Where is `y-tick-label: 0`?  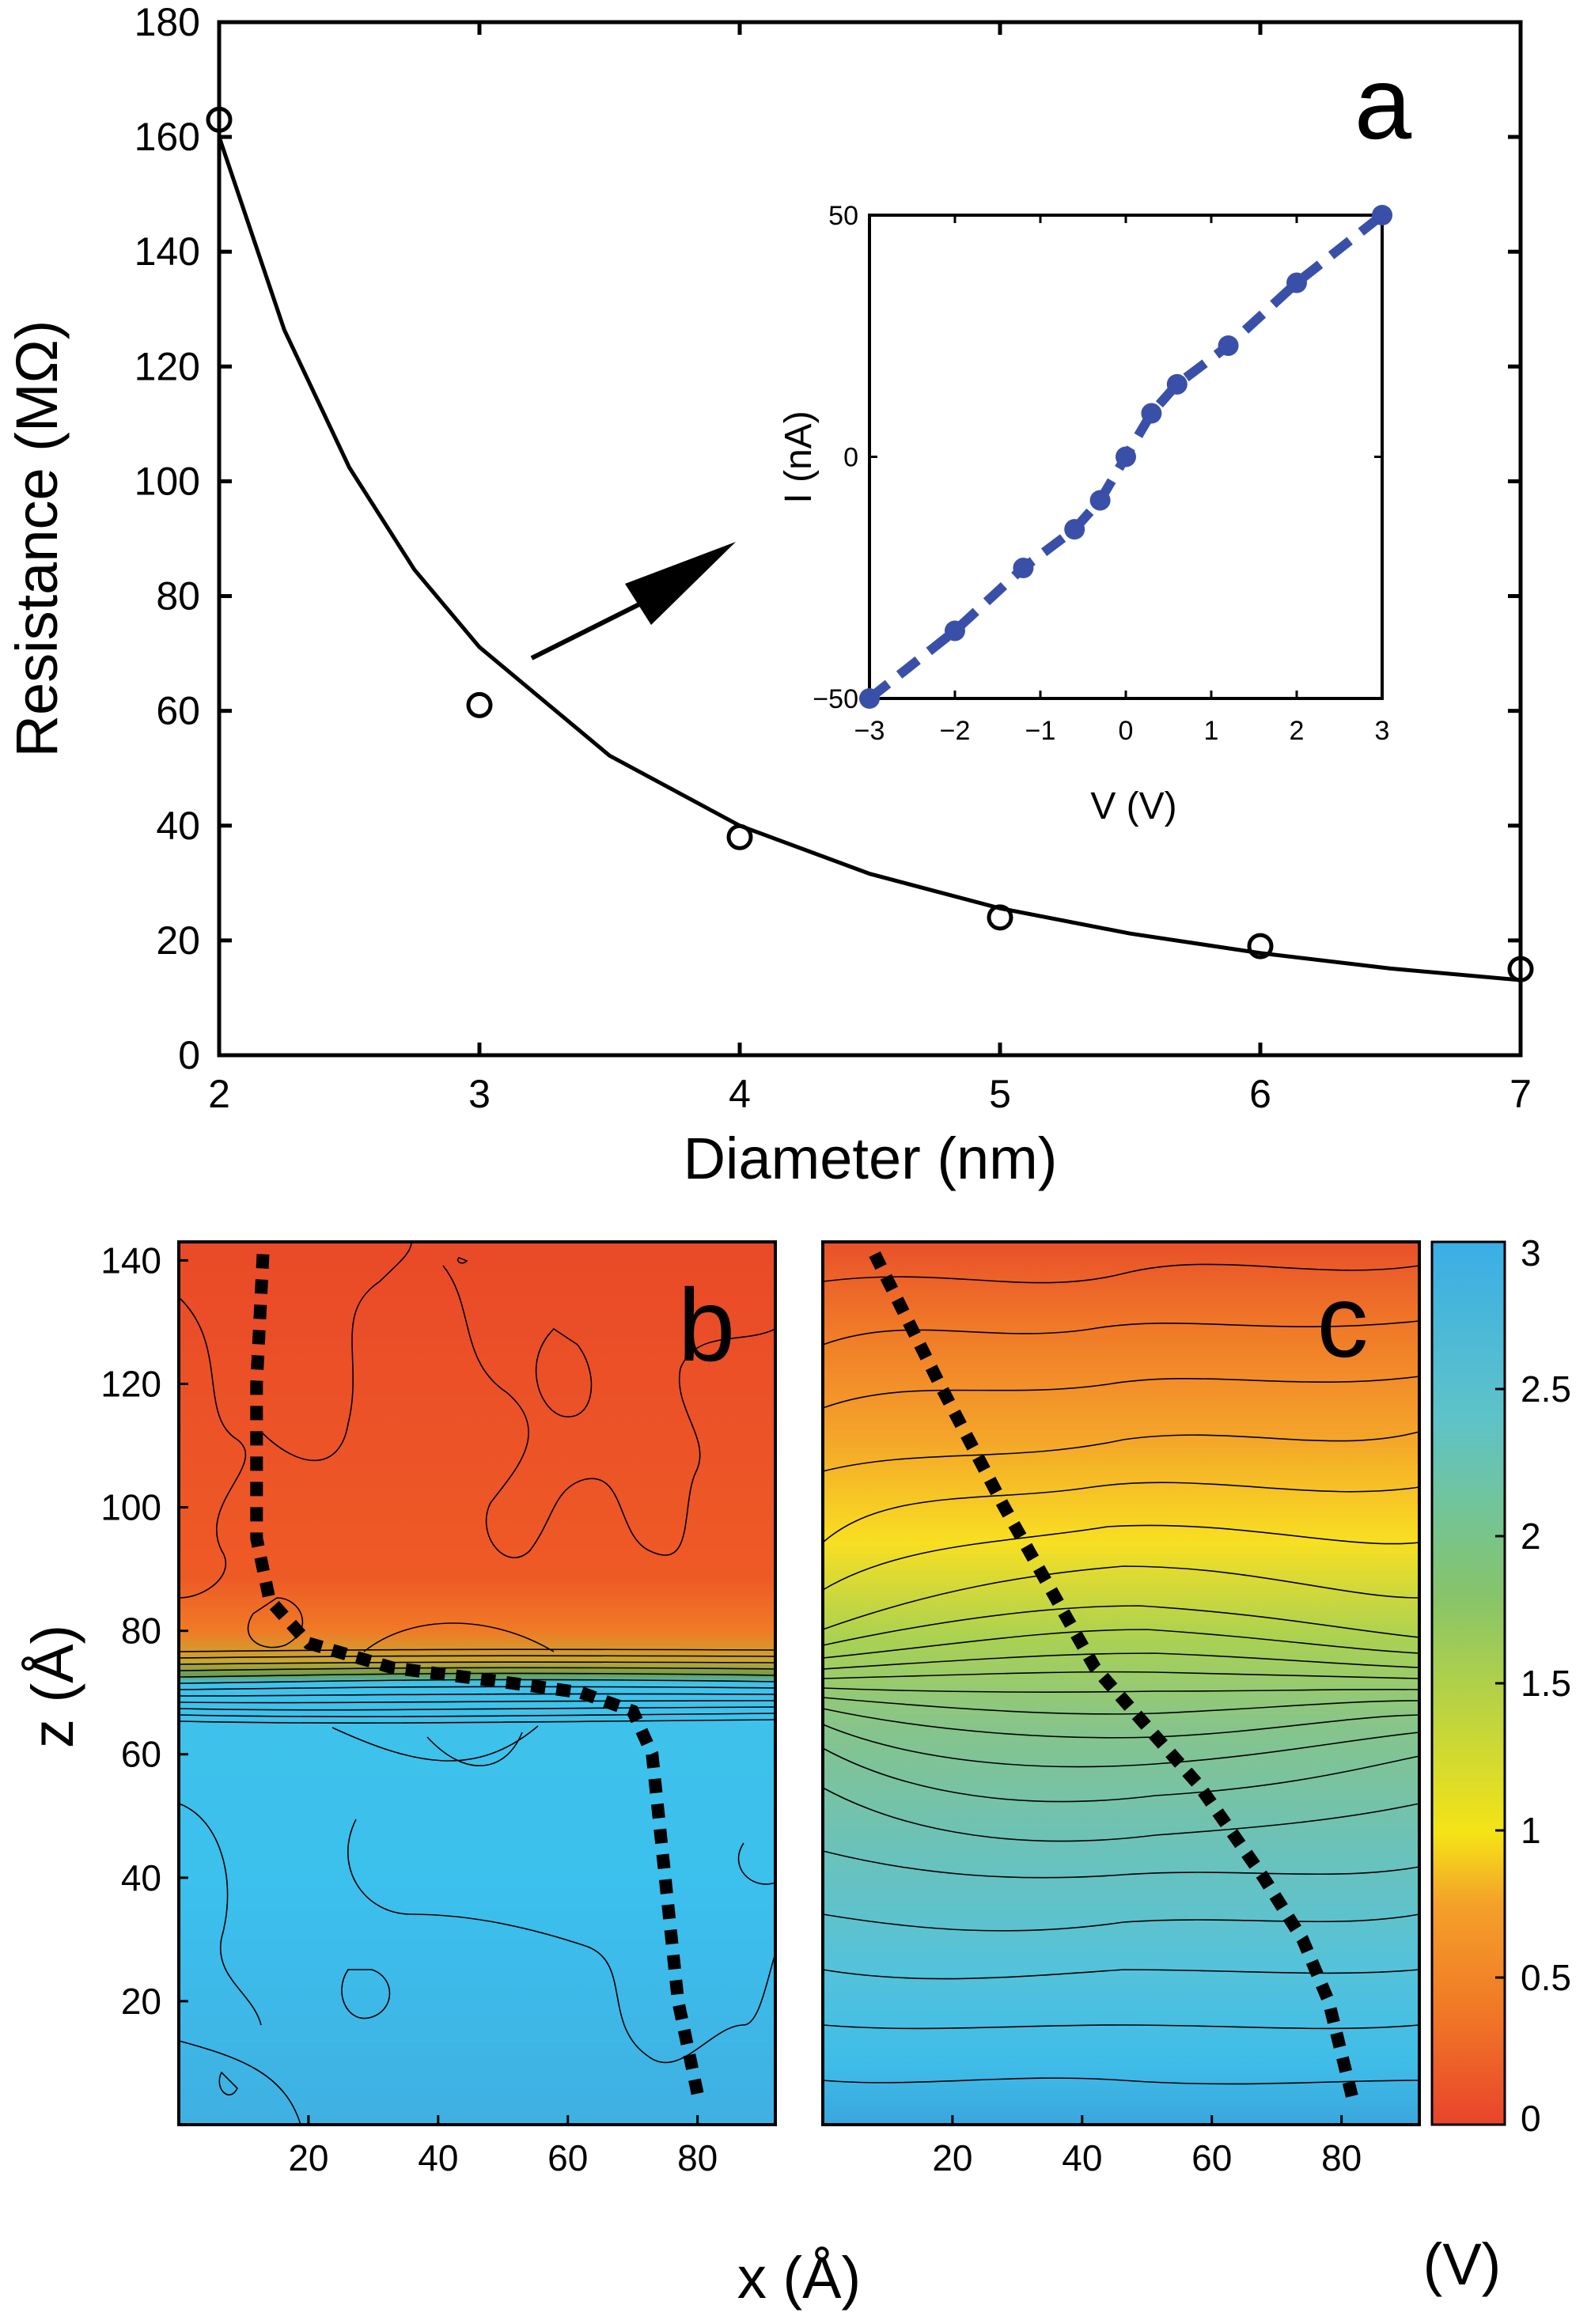
y-tick-label: 0 is located at coordinates (189, 1055).